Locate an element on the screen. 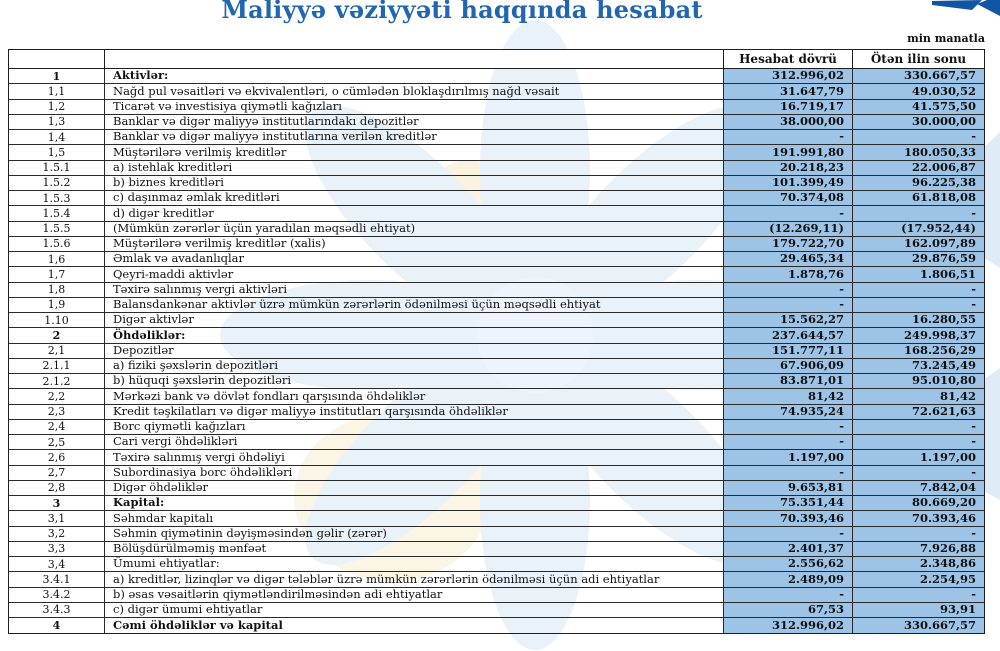  row-label: Təxirə salınmış vergi aktivləri is located at coordinates (413, 289).